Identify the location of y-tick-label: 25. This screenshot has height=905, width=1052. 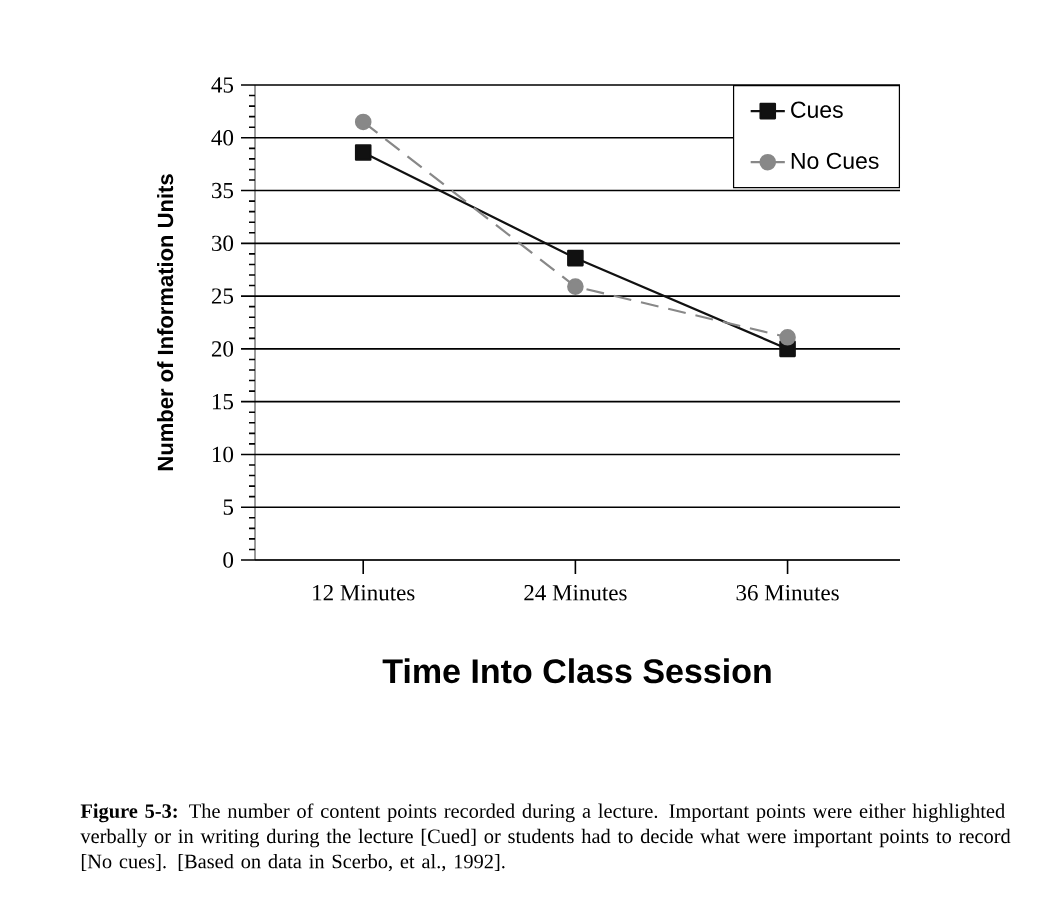
(222, 296).